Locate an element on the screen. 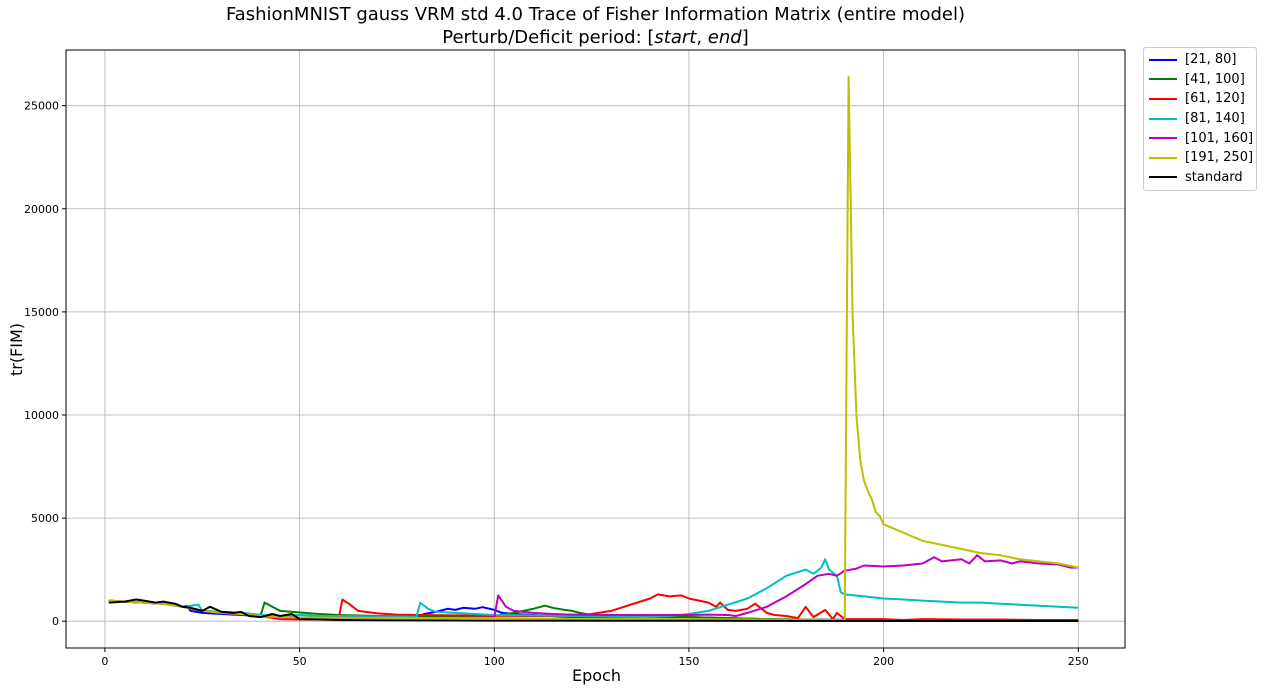 This screenshot has width=1264, height=691. legend-item: [101, 160] is located at coordinates (1200, 138).